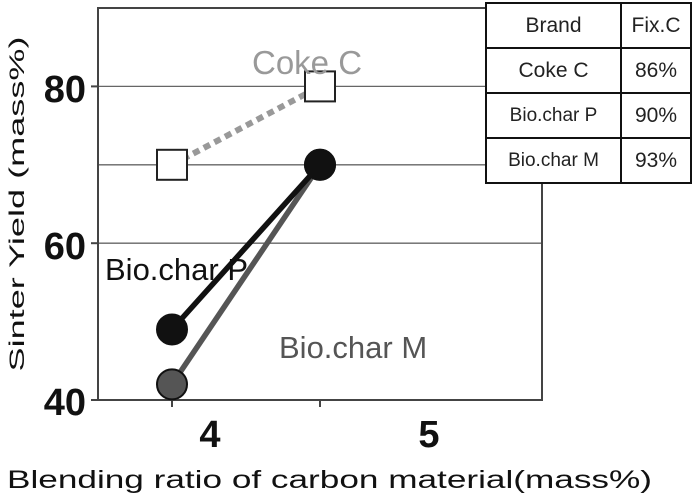  Describe the element at coordinates (553, 115) in the screenshot. I see `table-cell-brand: Bio.char P` at that location.